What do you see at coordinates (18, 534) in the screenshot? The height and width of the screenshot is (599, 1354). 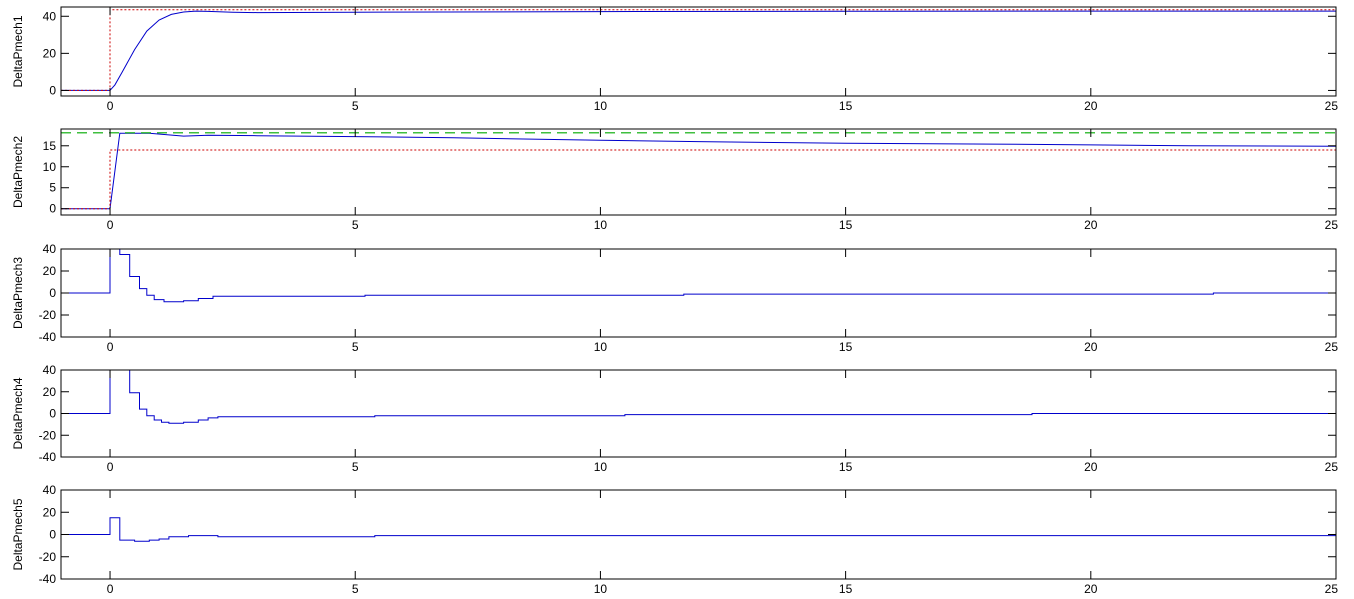 I see `y-axis-label: DeltaPmech5` at bounding box center [18, 534].